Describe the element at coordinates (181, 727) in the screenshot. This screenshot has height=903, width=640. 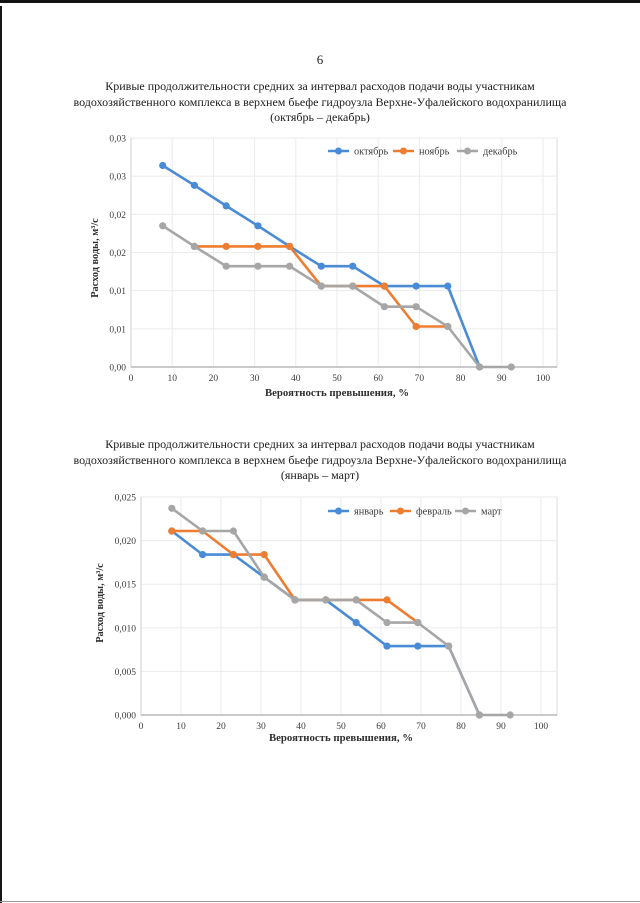
I see `chart2-x-tick-1: 10` at that location.